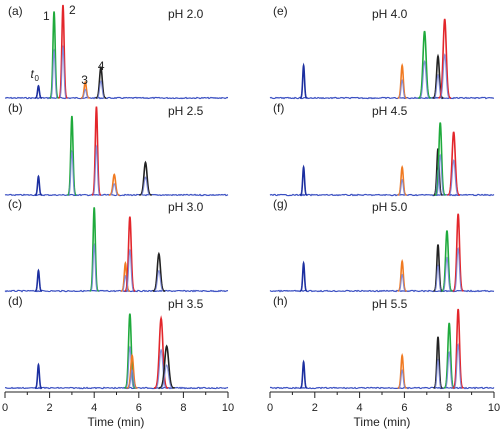 This screenshot has width=500, height=433. I want to click on panel-label: (b), so click(15, 108).